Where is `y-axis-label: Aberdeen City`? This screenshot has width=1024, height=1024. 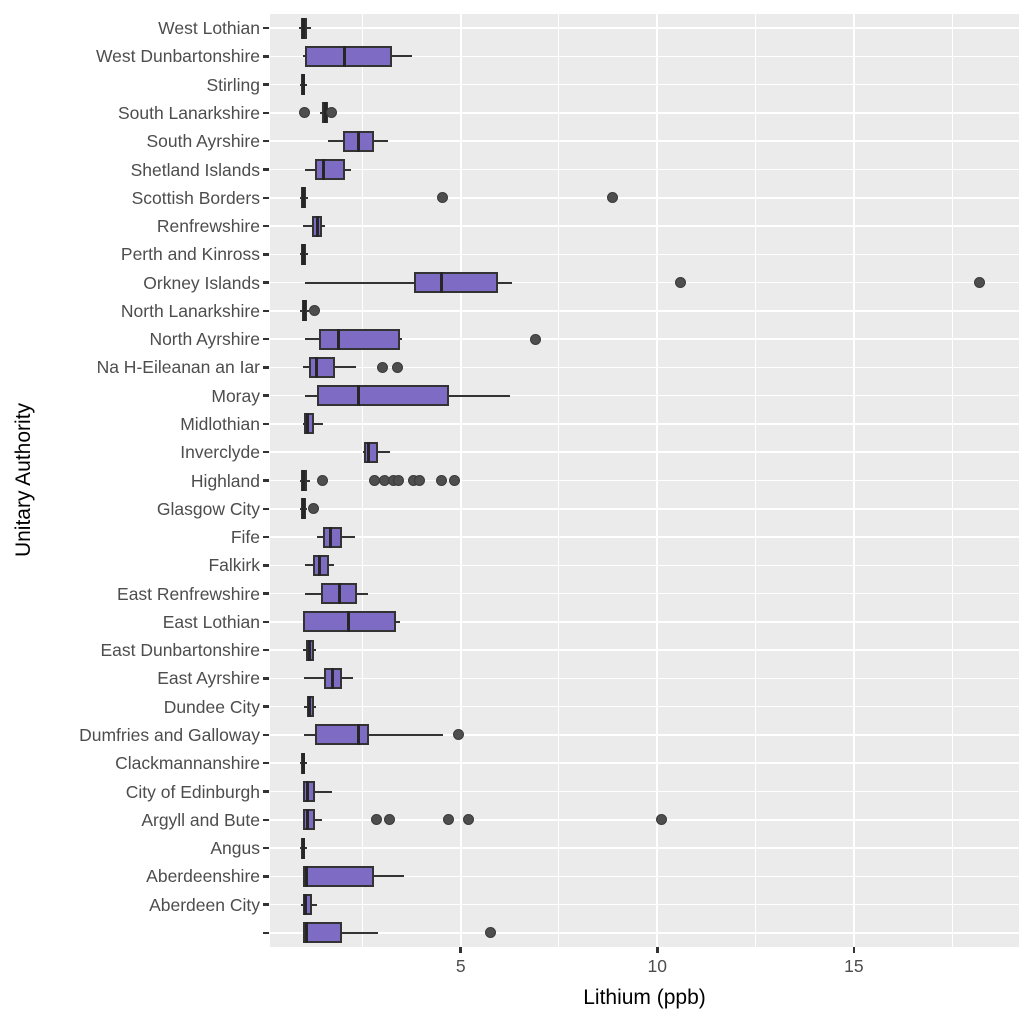
y-axis-label: Aberdeen City is located at coordinates (204, 904).